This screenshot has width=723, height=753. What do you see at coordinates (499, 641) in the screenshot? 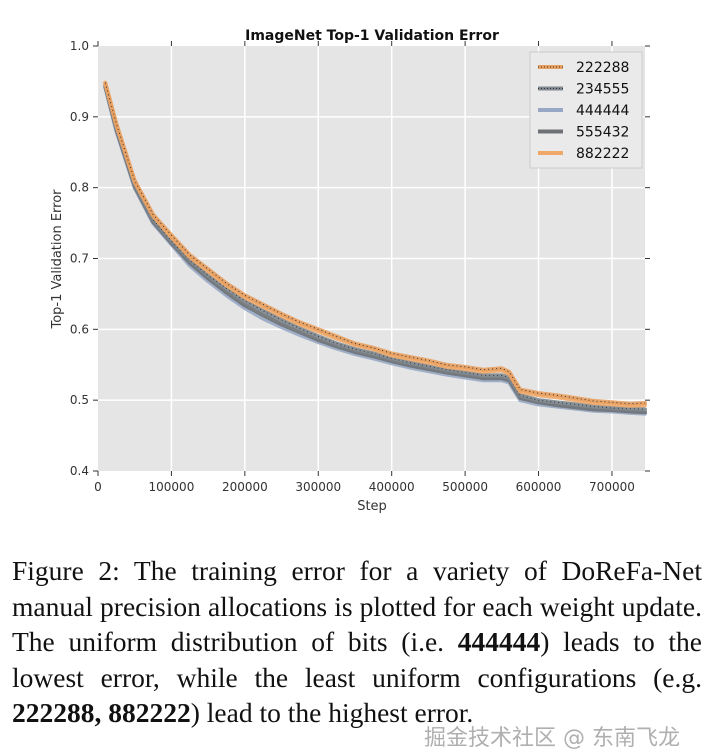
I see `caption-bold-uniform: 444444` at bounding box center [499, 641].